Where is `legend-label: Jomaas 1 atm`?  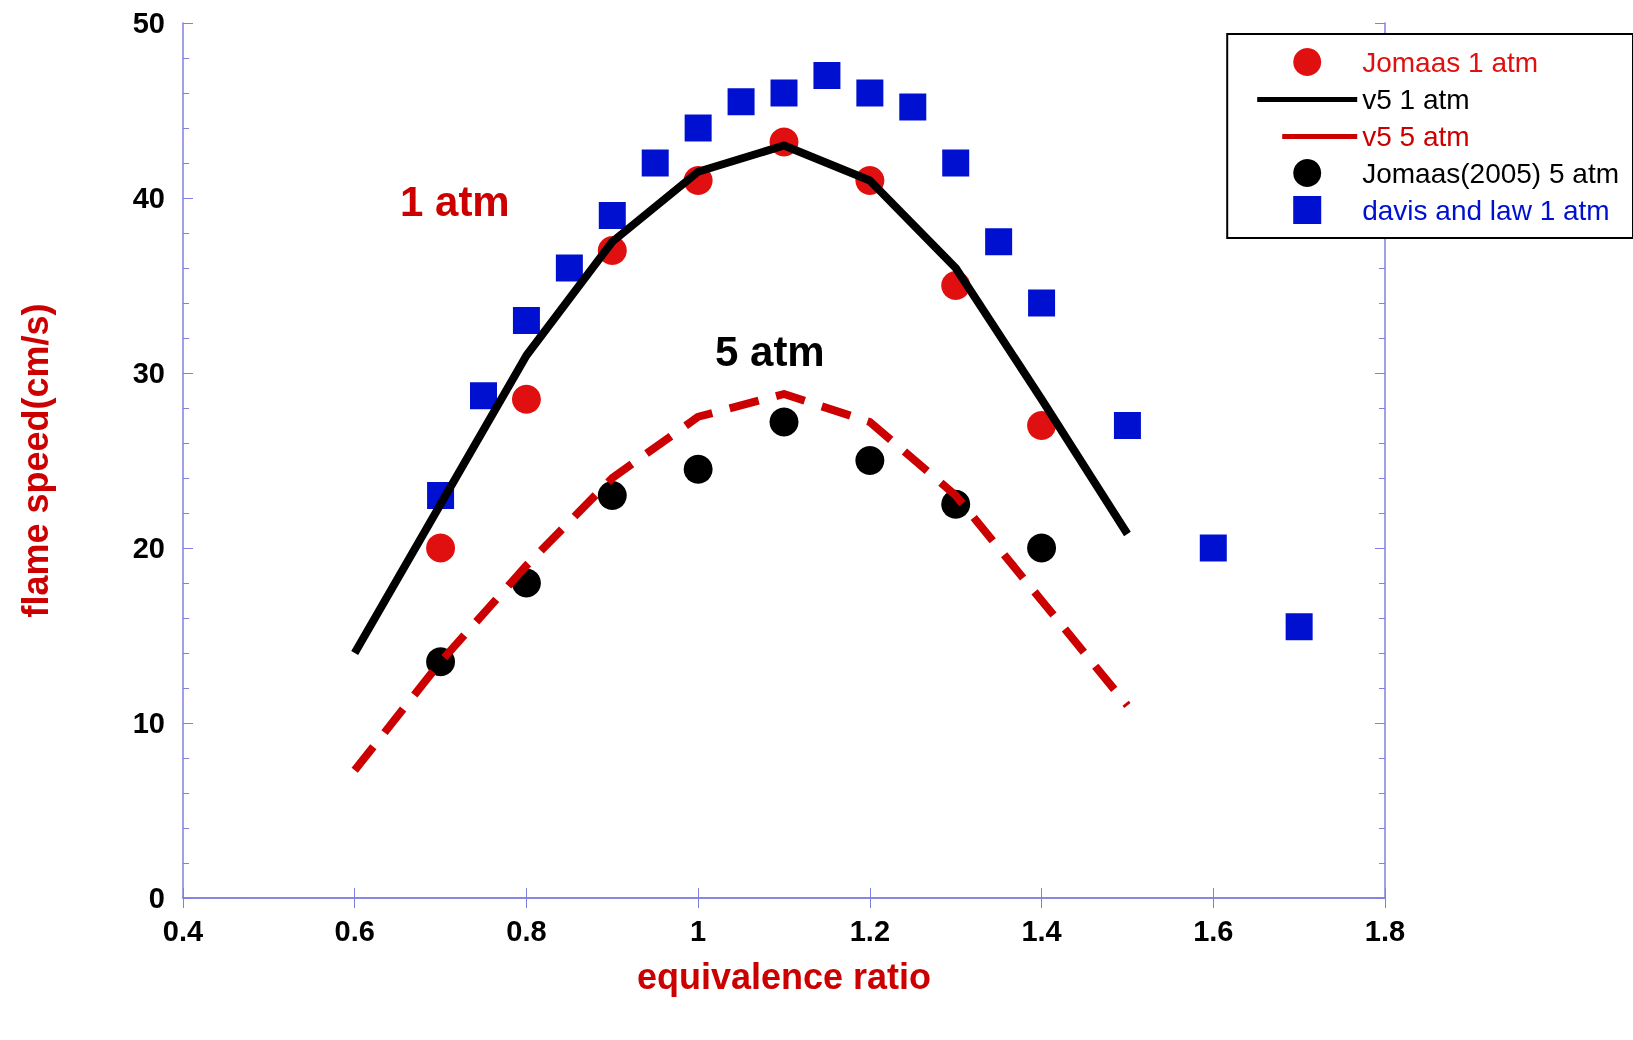
legend-label: Jomaas 1 atm is located at coordinates (1450, 62).